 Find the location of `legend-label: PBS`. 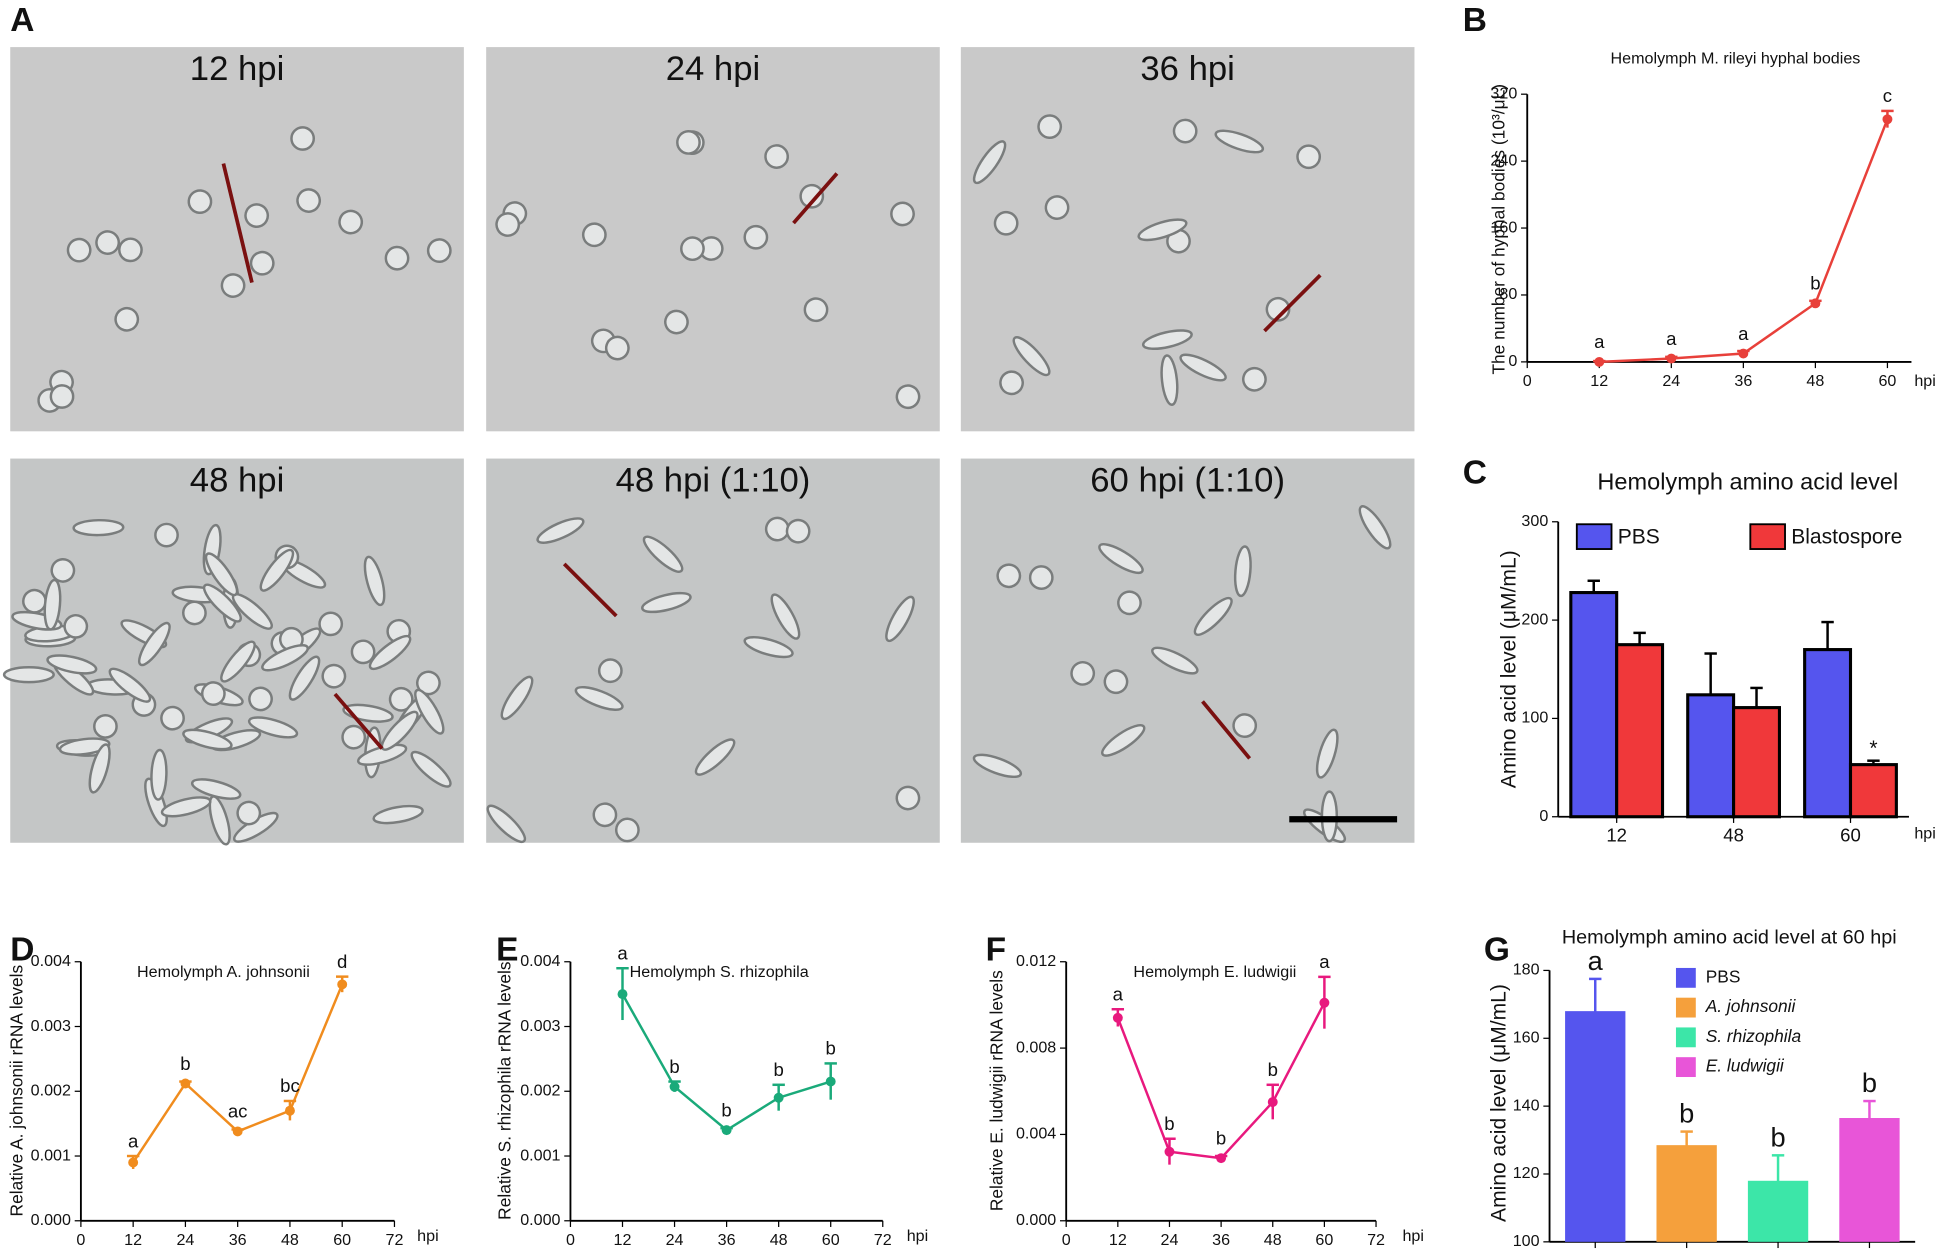

legend-label: PBS is located at coordinates (1639, 536).